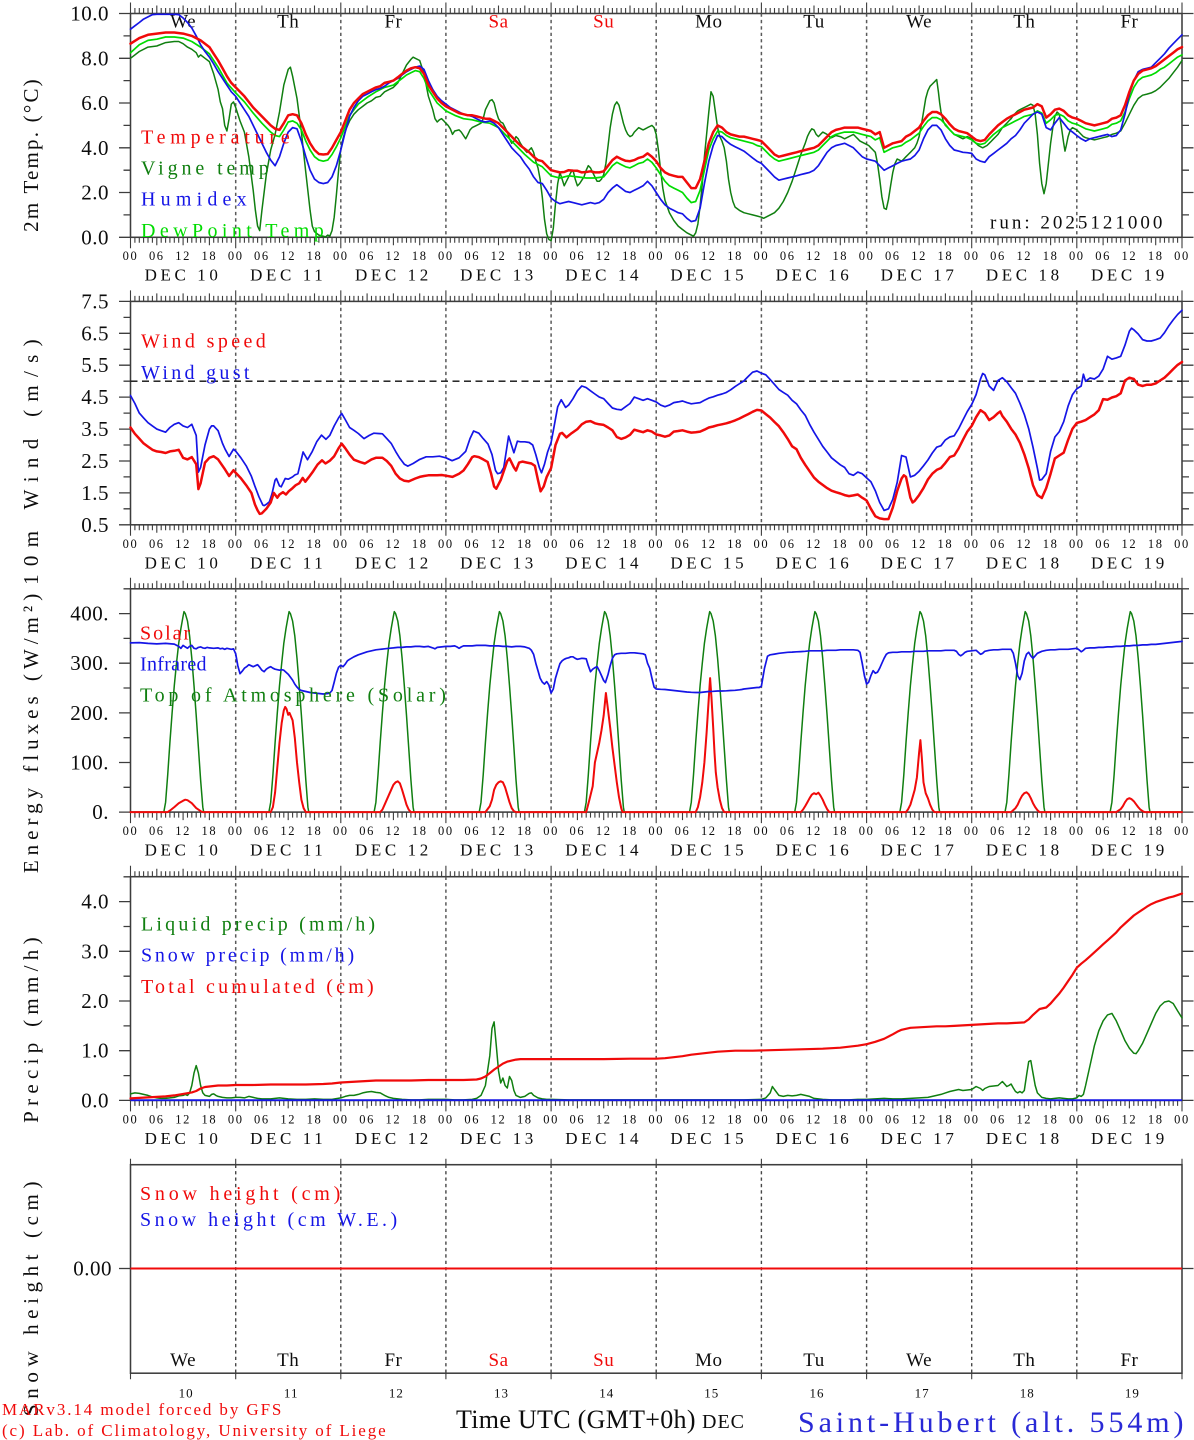  What do you see at coordinates (813, 1360) in the screenshot?
I see `svg-text: Tu` at bounding box center [813, 1360].